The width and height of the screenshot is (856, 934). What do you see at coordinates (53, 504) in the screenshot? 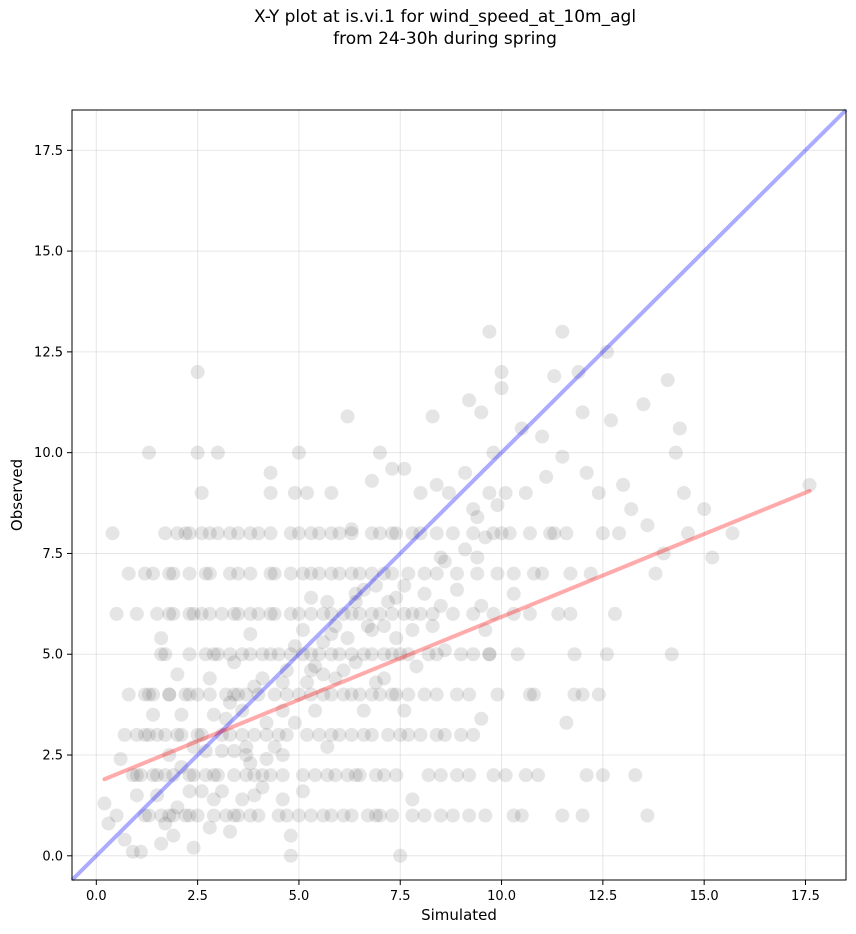
I see `y-axis-ticks: 0.0 2.5 5.0 7.5 10.0 12.5 15.0 17.5` at bounding box center [53, 504].